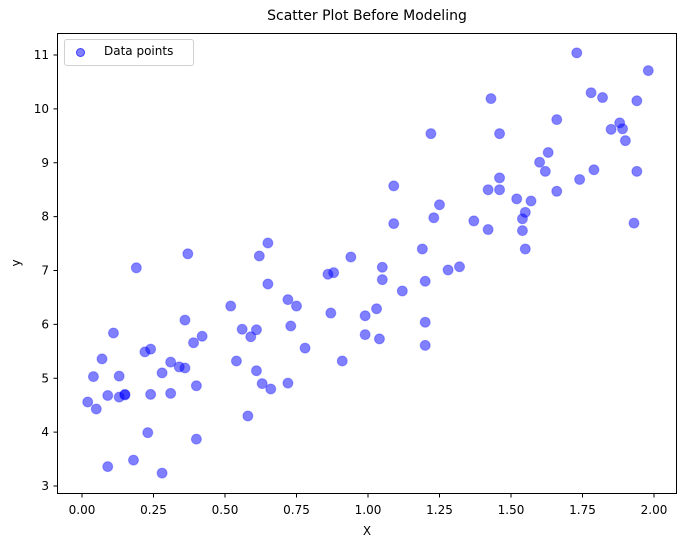 Image resolution: width=687 pixels, height=547 pixels. What do you see at coordinates (439, 510) in the screenshot?
I see `x-tick-label: 1.25` at bounding box center [439, 510].